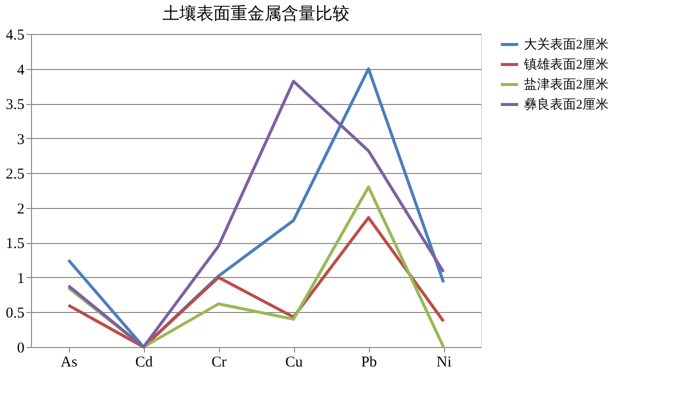 This screenshot has height=417, width=682. I want to click on y-tick-label: 1.5, so click(15, 244).